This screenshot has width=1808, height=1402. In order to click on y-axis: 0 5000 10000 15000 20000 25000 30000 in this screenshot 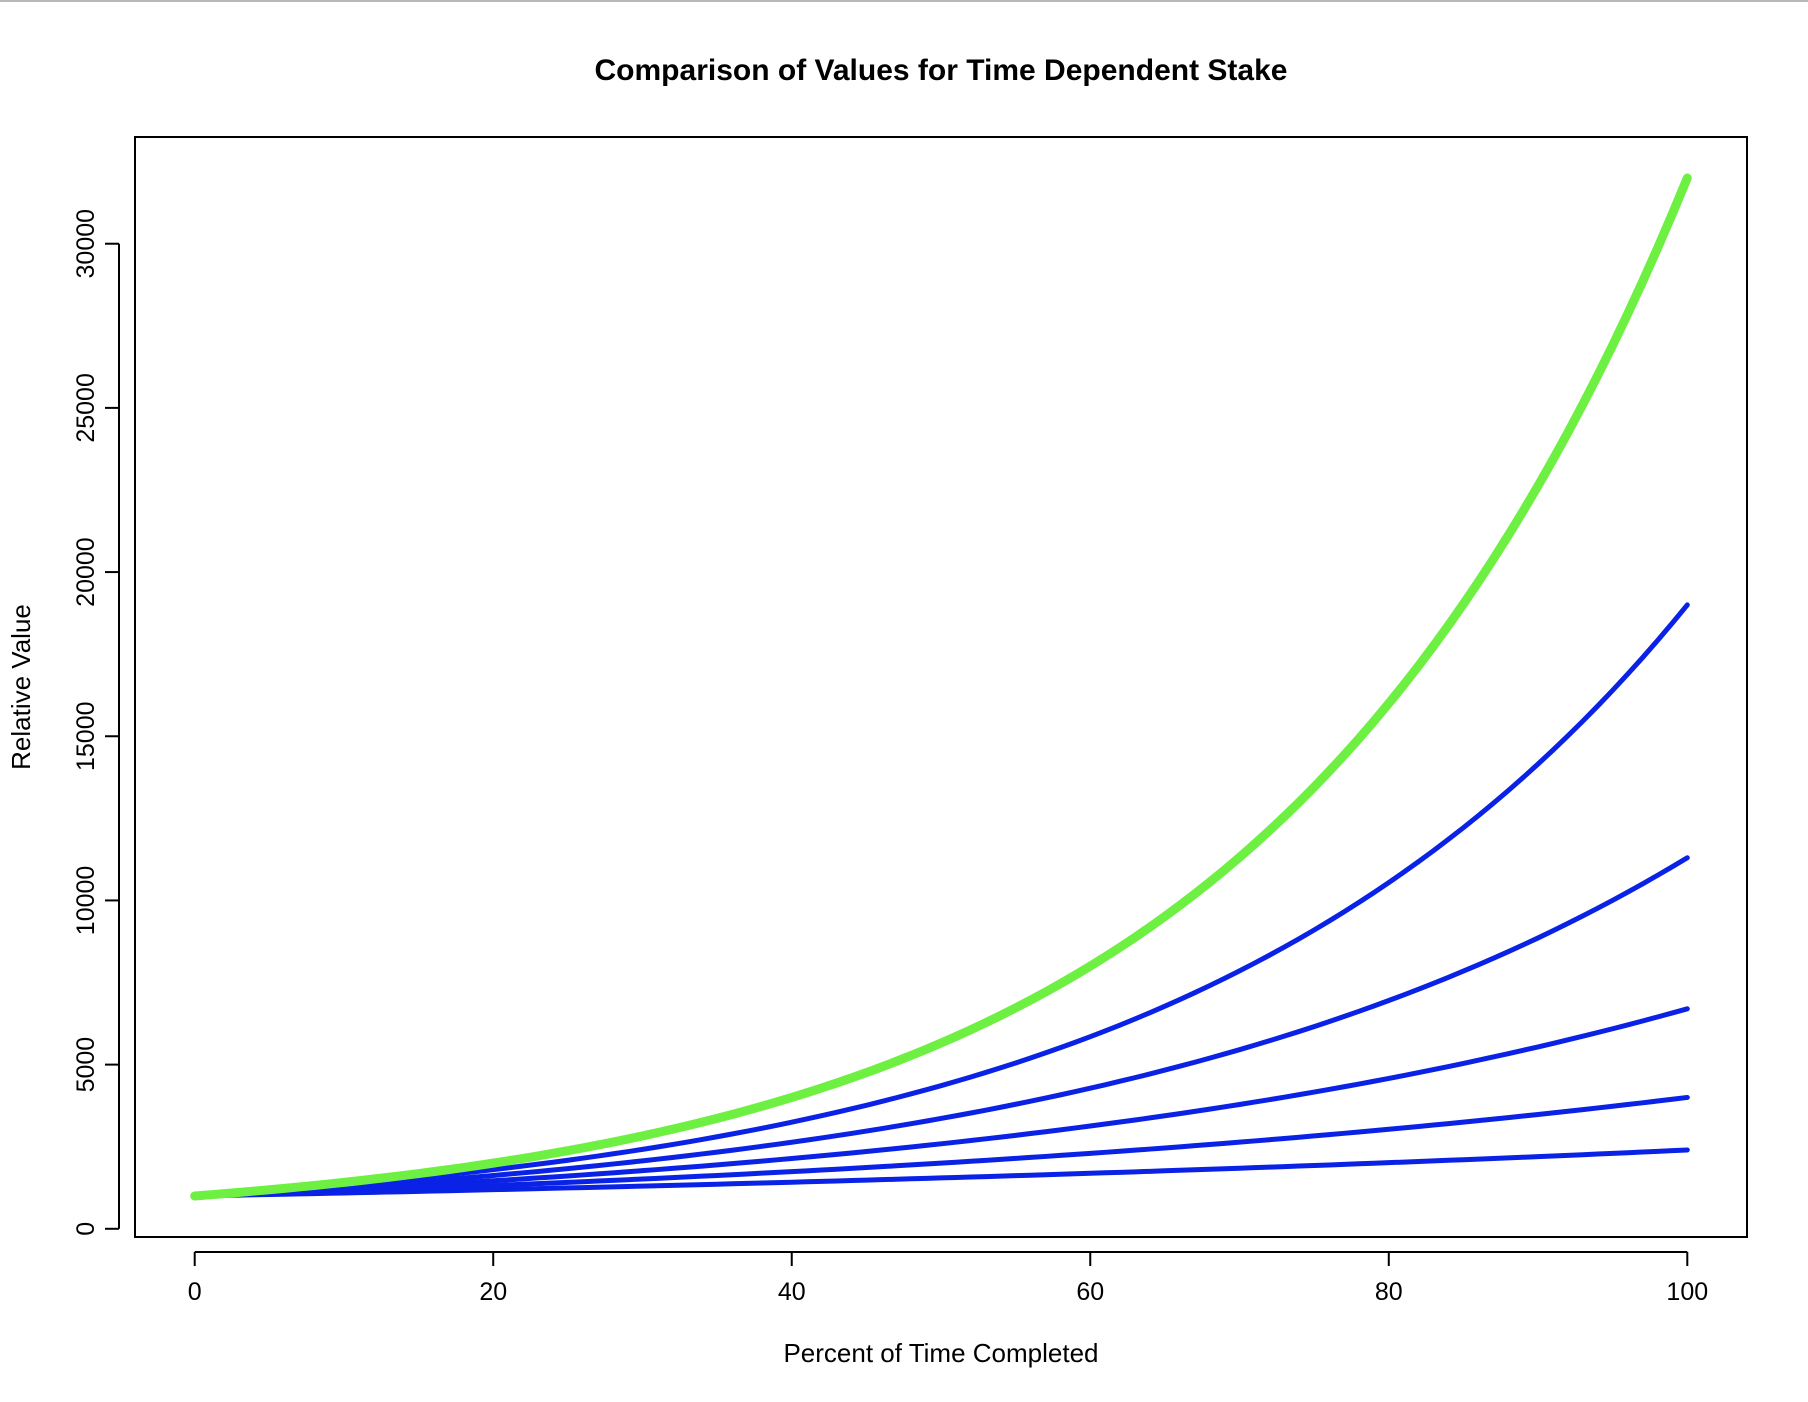, I will do `click(96, 722)`.